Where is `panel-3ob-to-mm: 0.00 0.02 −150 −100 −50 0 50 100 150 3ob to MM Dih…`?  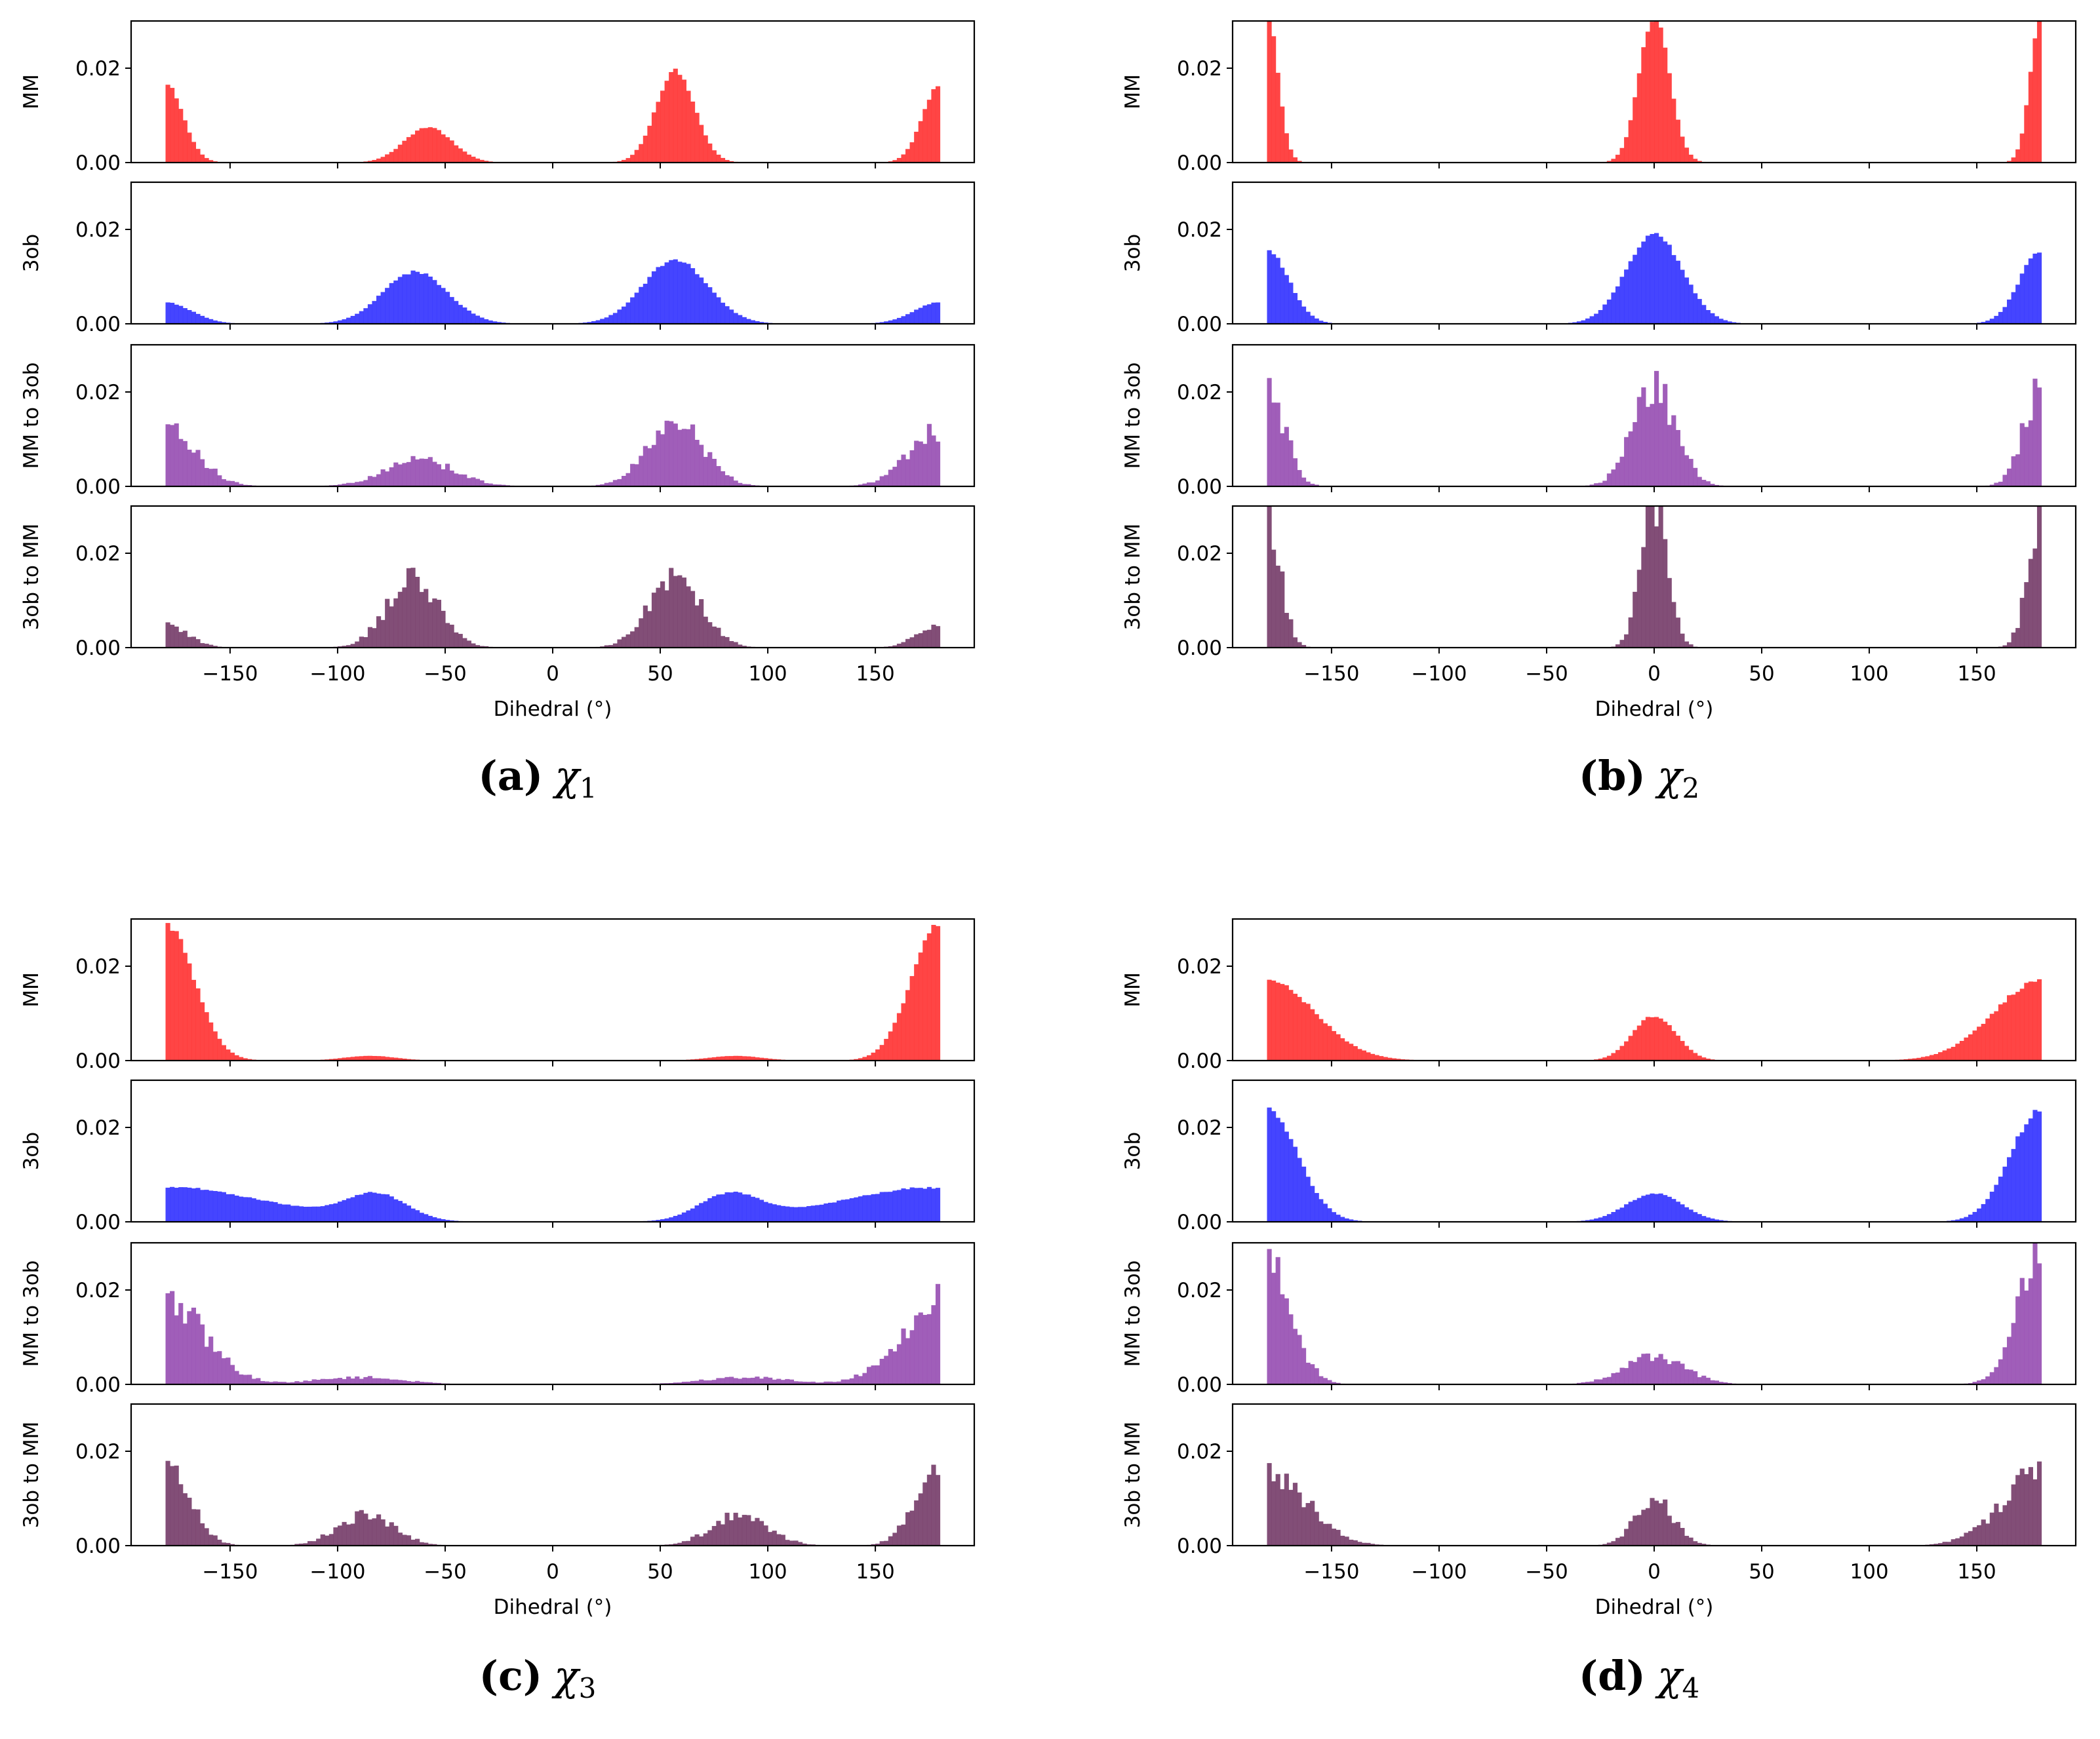
panel-3ob-to-mm: 0.00 0.02 −150 −100 −50 0 50 100 150 3ob to MM Dih… is located at coordinates (498, 1511).